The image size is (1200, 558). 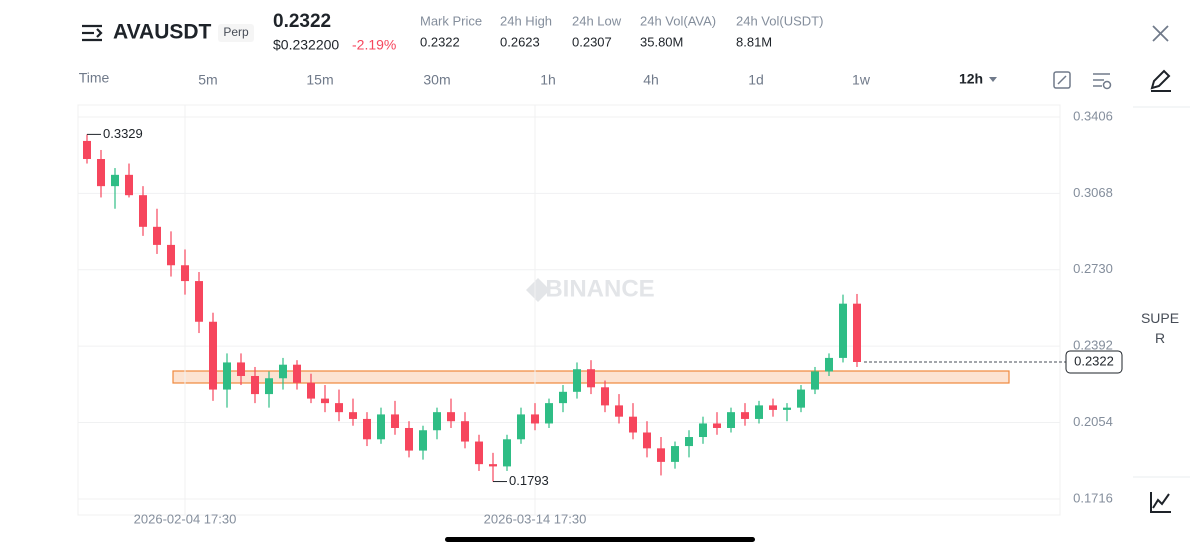 I want to click on badge-bg, so click(x=236, y=33).